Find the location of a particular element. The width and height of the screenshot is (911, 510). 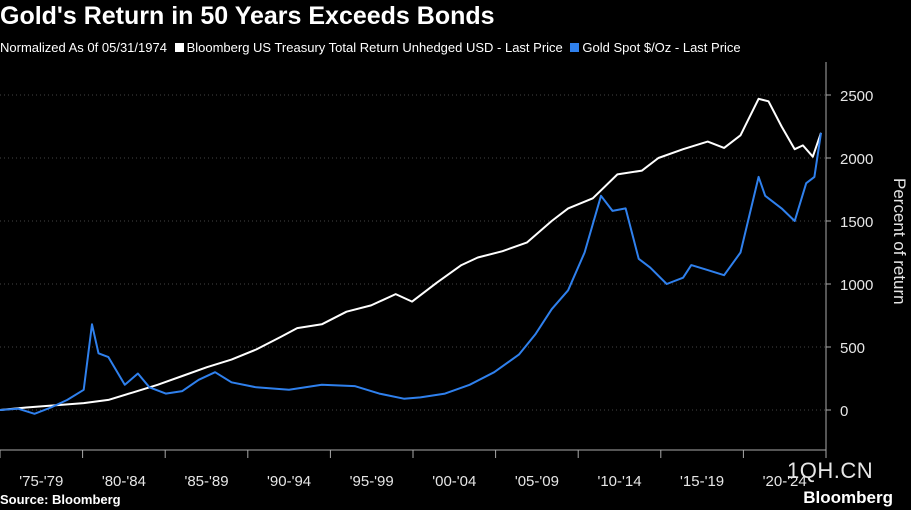

x-tick-label: '80-'84 is located at coordinates (124, 481).